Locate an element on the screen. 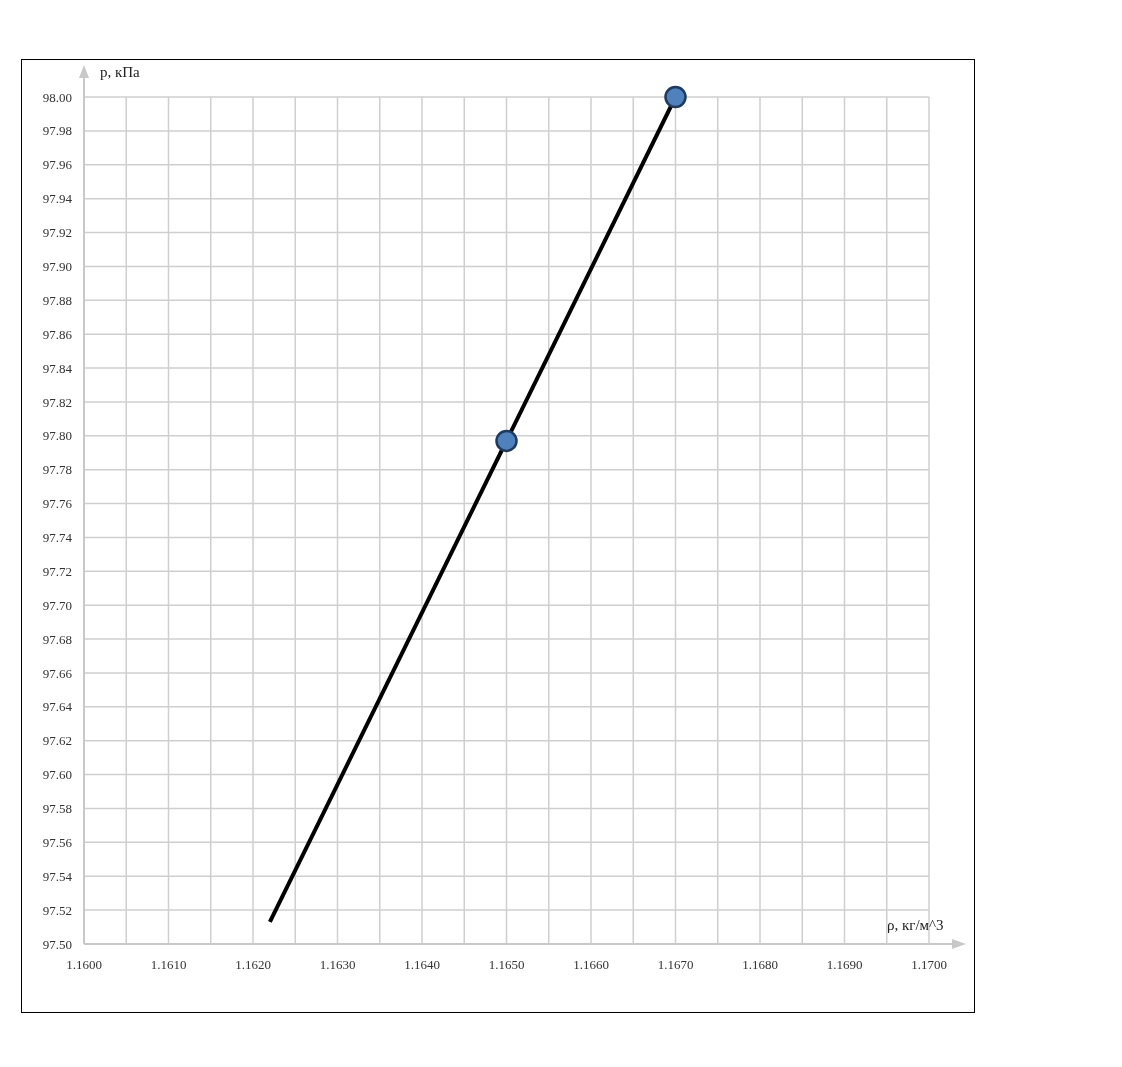  y-tick-label: 97.50 is located at coordinates (57, 944).